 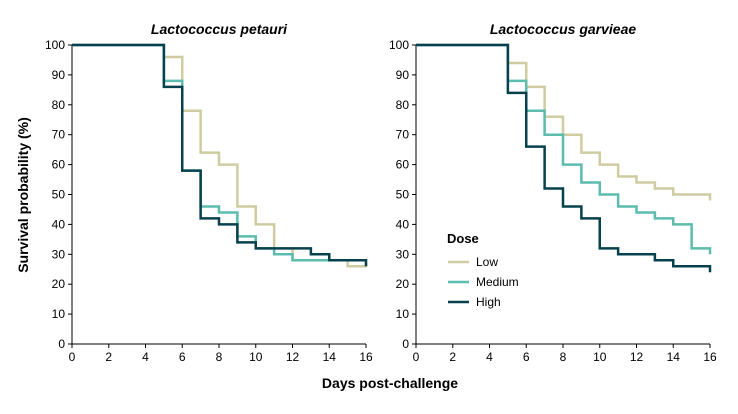 I want to click on panel-title: Lactococcus petauri, so click(x=219, y=29).